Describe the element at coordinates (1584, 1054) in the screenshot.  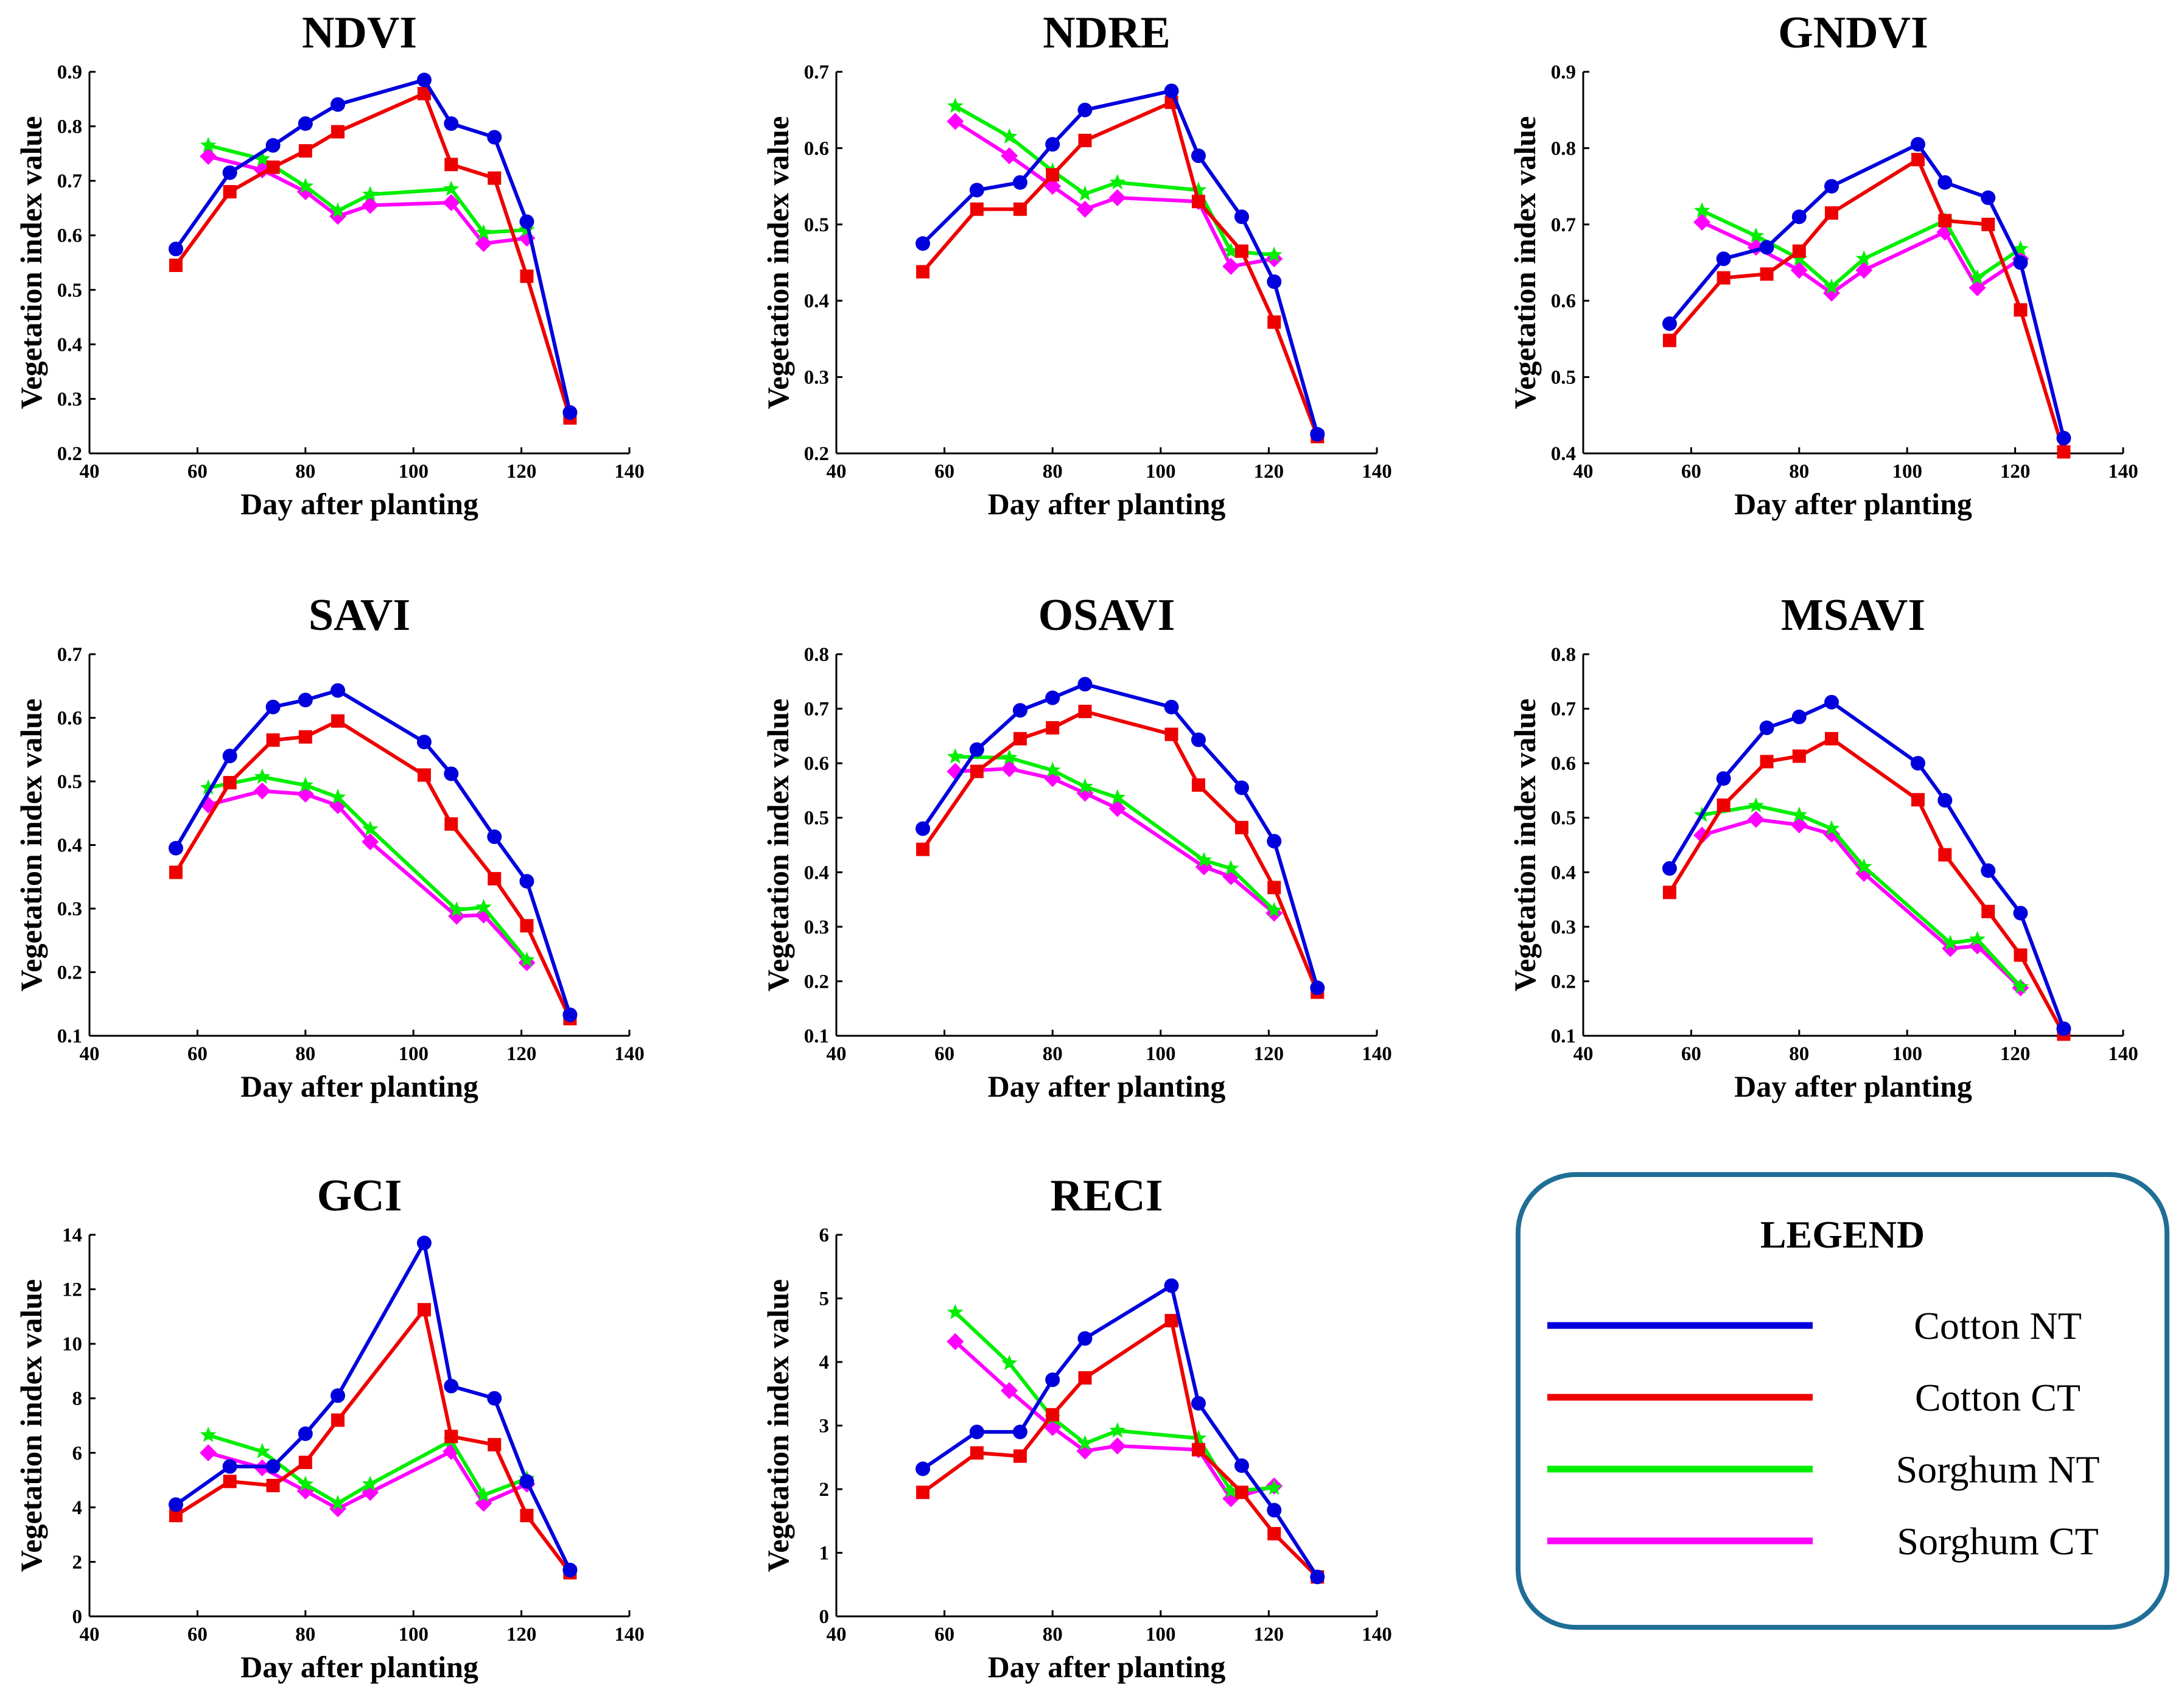
I see `x-tick-label: 40` at that location.